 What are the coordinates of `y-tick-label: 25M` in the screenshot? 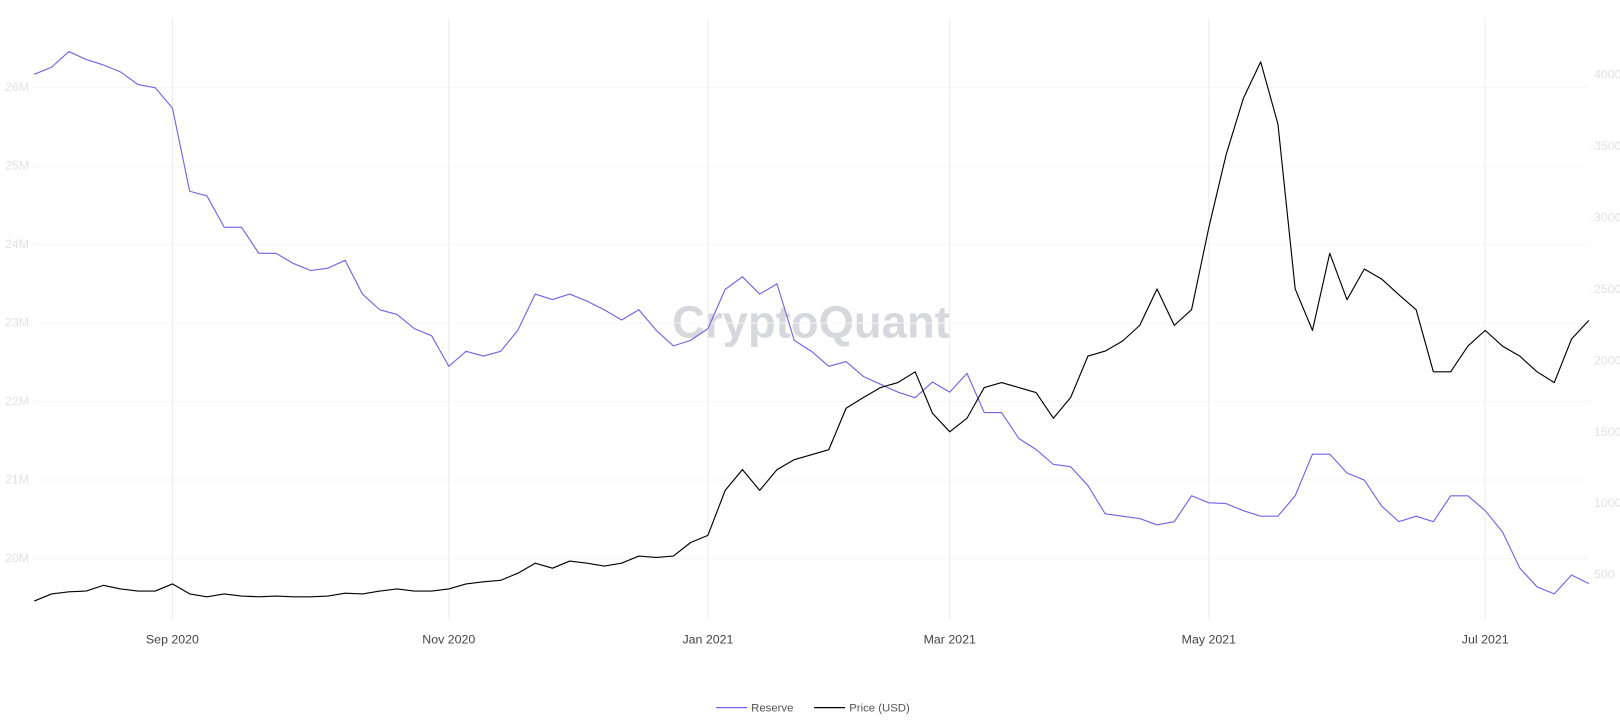 It's located at (17, 165).